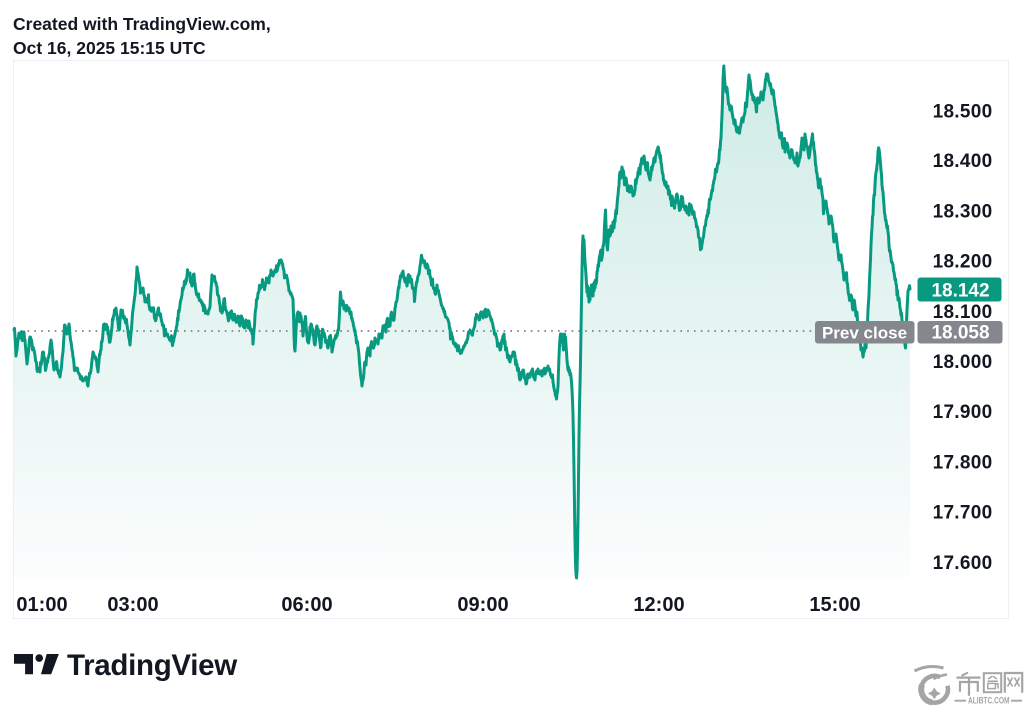 The image size is (1024, 707). I want to click on svg-text: 18.200, so click(963, 262).